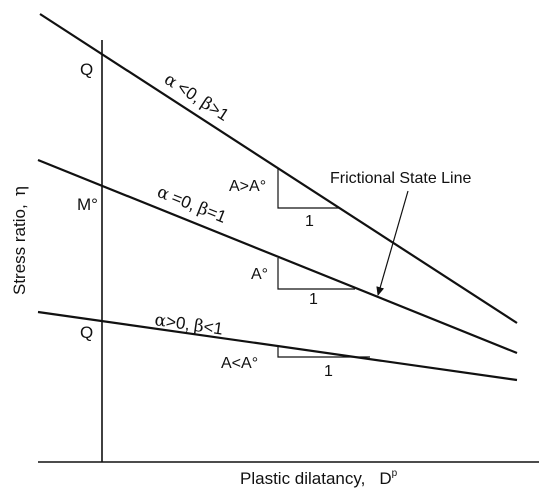 The height and width of the screenshot is (491, 539). Describe the element at coordinates (86, 332) in the screenshot. I see `intercept-label-bottom: Q` at that location.